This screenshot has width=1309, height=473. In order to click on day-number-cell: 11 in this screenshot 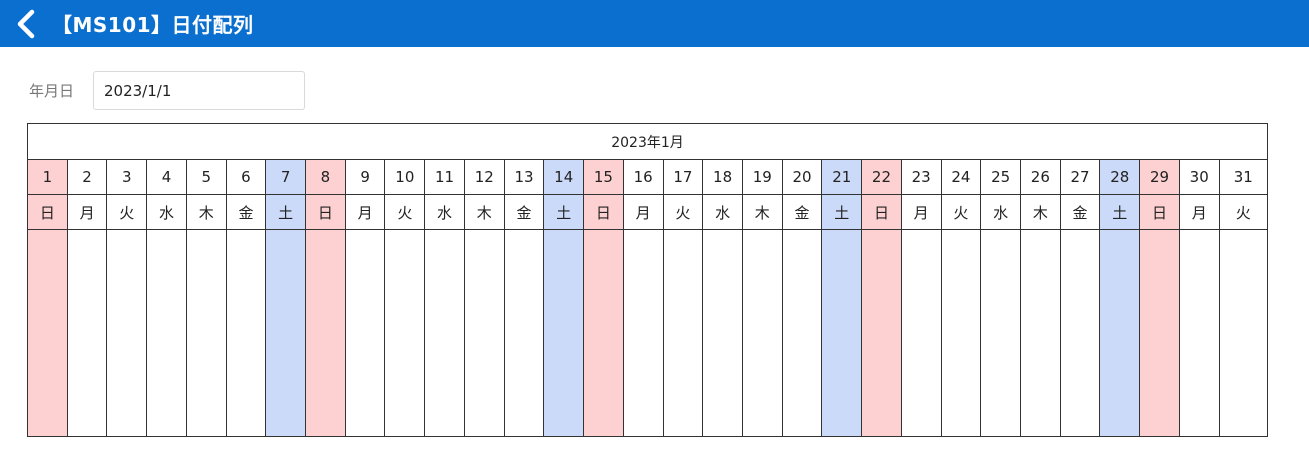, I will do `click(444, 177)`.